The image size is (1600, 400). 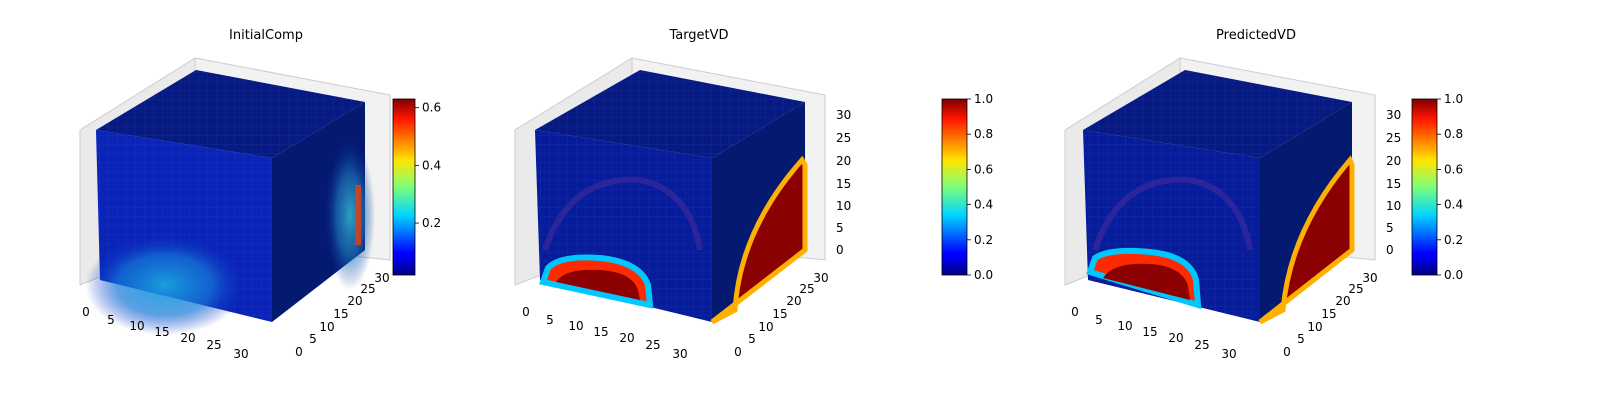 What do you see at coordinates (165, 285) in the screenshot?
I see `front-blob` at bounding box center [165, 285].